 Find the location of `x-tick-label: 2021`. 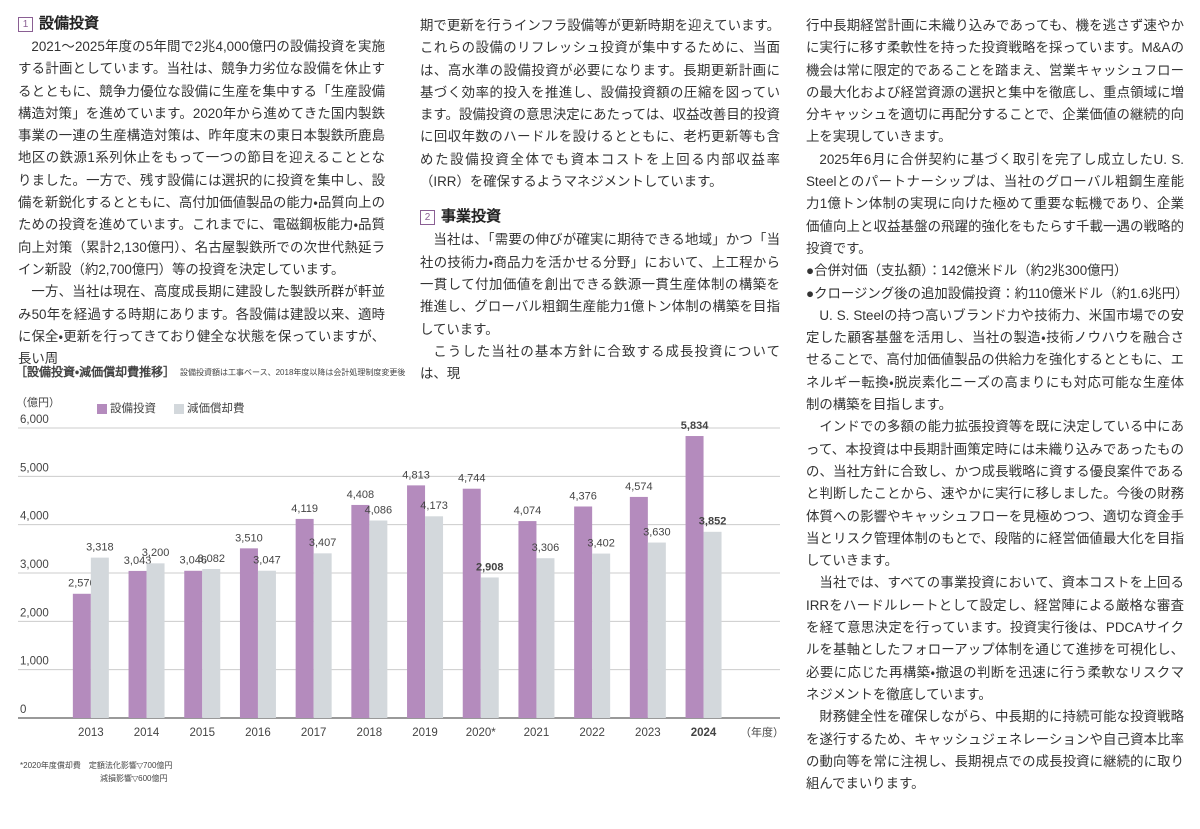

x-tick-label: 2021 is located at coordinates (537, 733).